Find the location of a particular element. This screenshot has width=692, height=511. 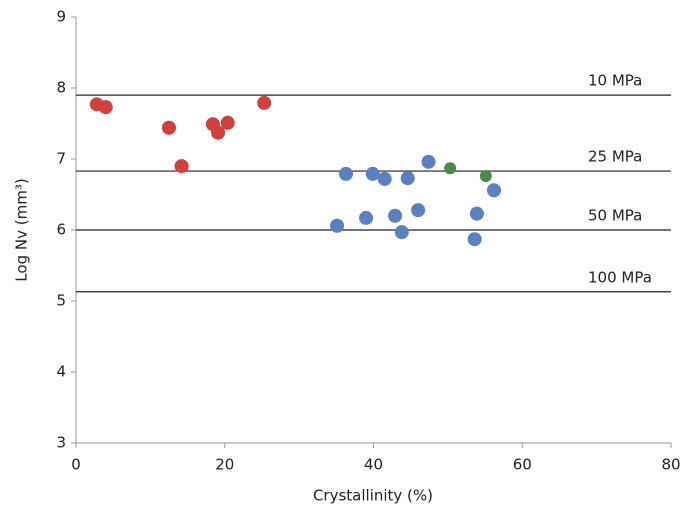

y-tick-label: 5 is located at coordinates (61, 301).